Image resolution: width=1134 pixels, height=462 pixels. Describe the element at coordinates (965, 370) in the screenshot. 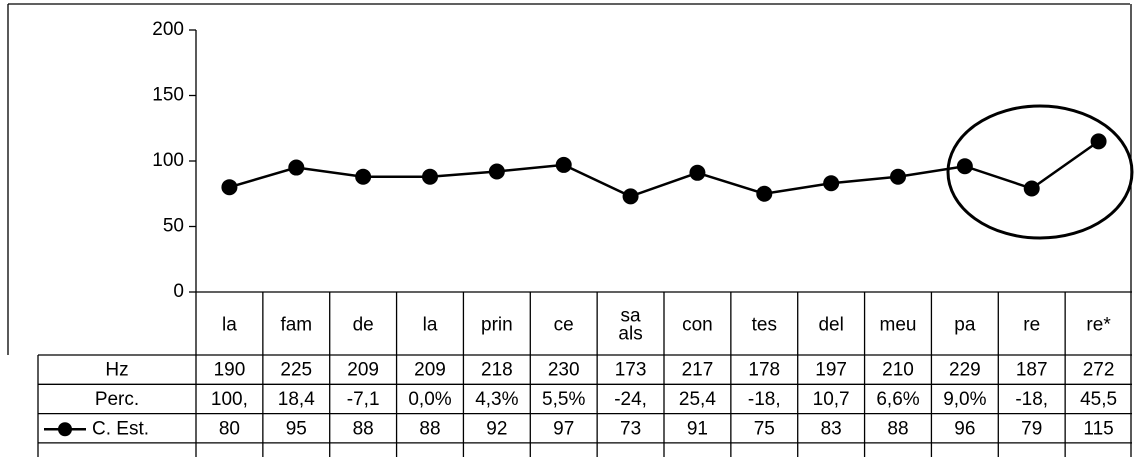

I see `table-cell: 229` at that location.